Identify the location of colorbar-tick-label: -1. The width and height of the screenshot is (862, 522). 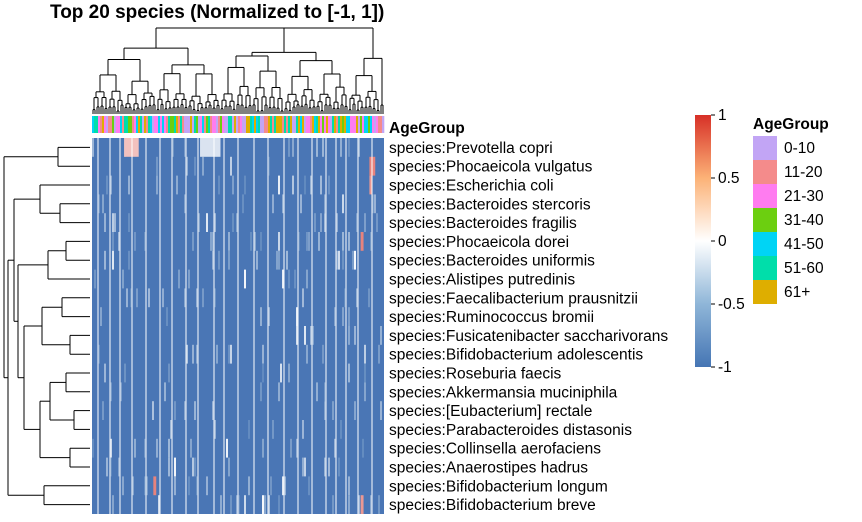
(725, 367).